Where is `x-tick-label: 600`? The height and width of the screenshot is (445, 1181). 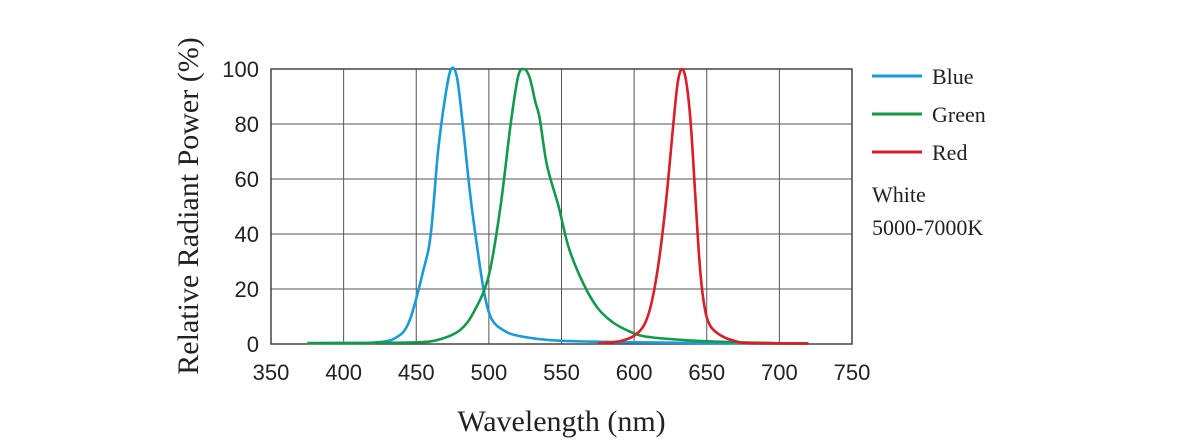 x-tick-label: 600 is located at coordinates (634, 372).